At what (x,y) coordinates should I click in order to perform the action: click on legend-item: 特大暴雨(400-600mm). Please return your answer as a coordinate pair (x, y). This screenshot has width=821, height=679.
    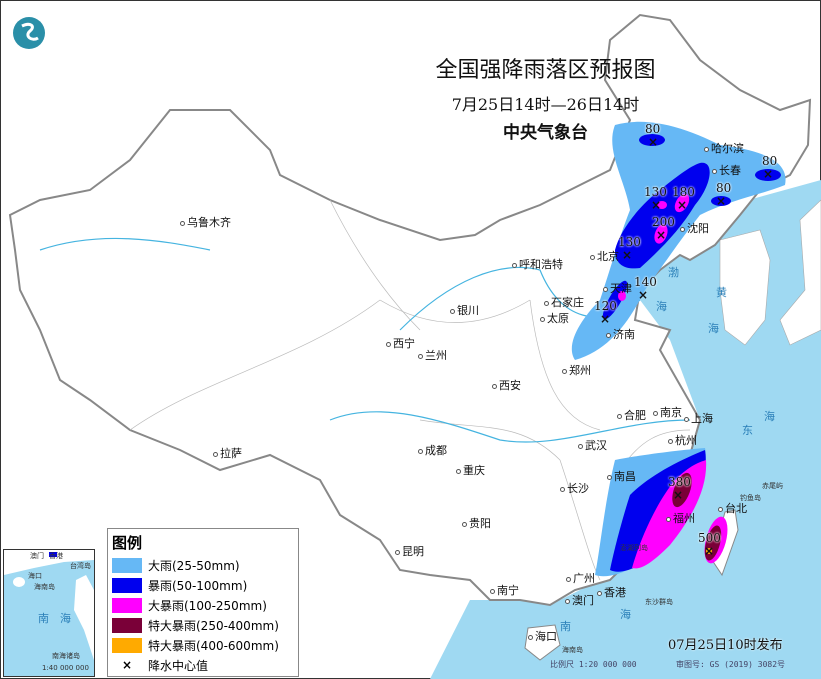
    Looking at the image, I should click on (205, 645).